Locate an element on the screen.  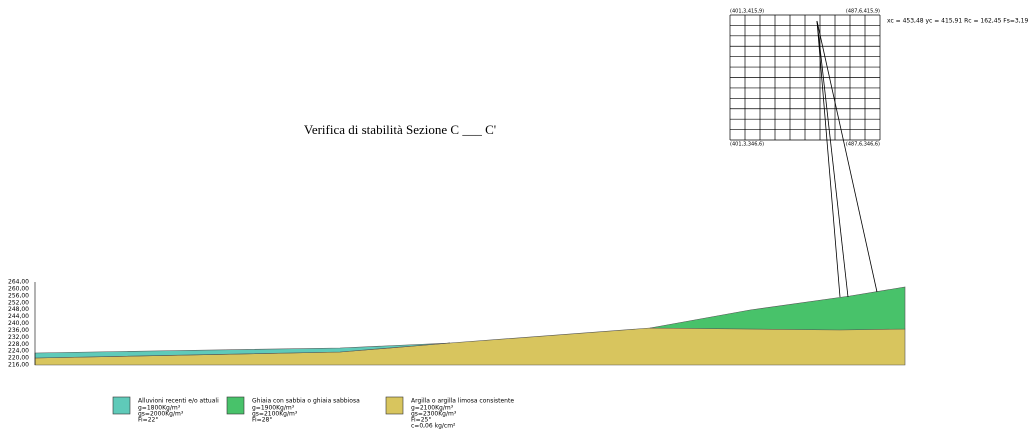
grid-corner-label: (487,6,346,6) is located at coordinates (863, 145).